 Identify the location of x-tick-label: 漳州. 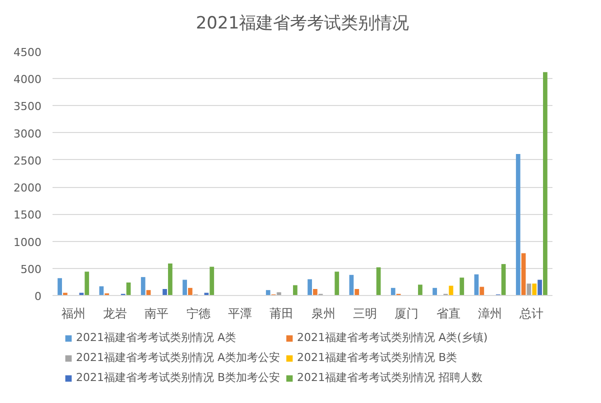
(490, 313).